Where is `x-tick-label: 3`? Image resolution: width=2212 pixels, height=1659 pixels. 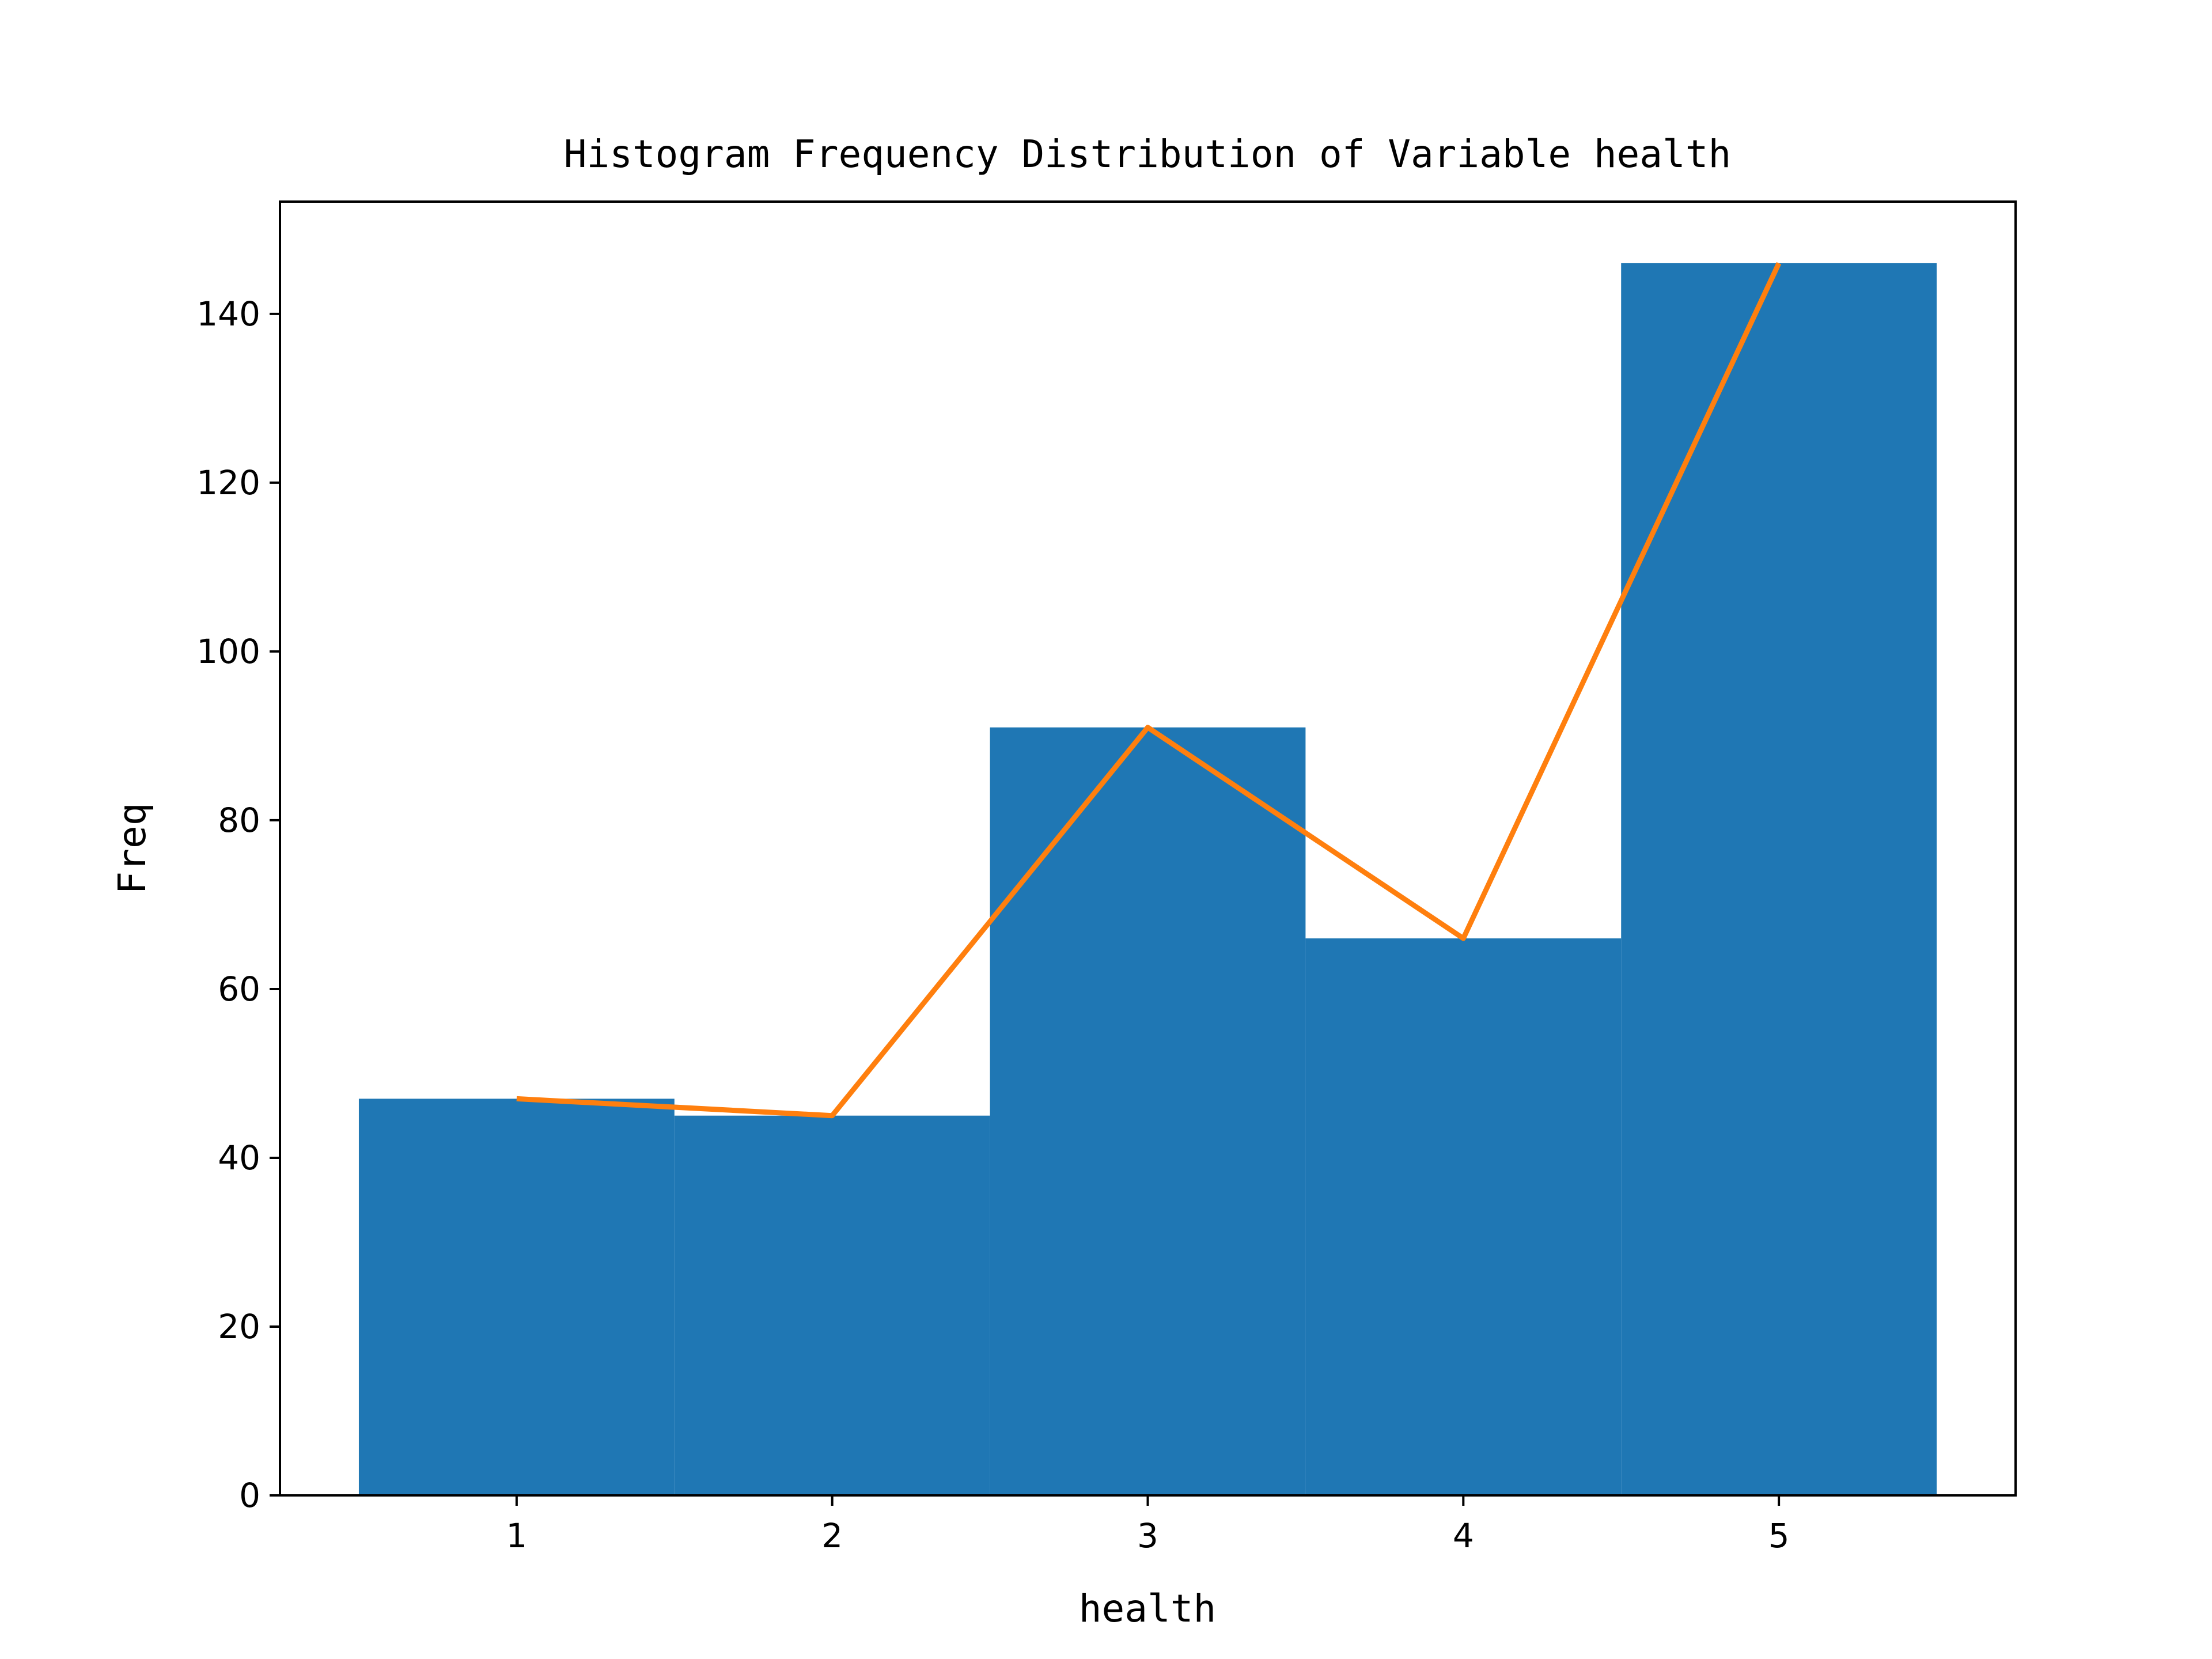
x-tick-label: 3 is located at coordinates (1147, 1535).